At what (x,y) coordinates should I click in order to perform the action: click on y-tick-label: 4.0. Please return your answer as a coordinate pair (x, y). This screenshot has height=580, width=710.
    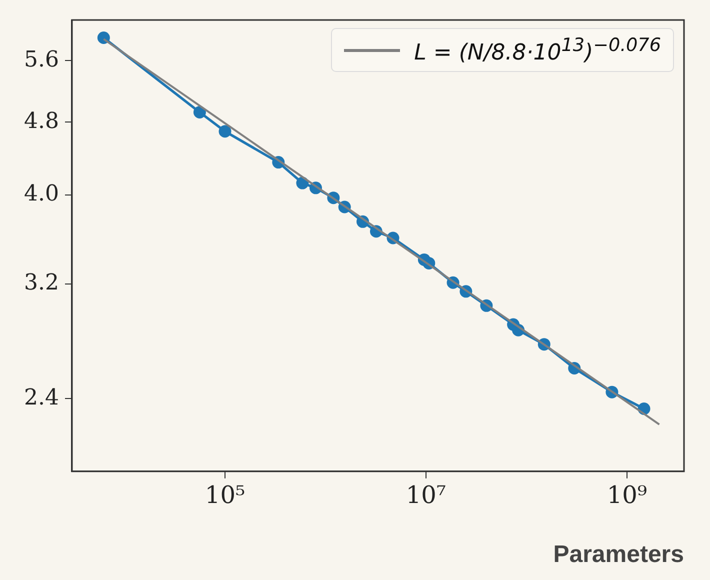
    Looking at the image, I should click on (41, 194).